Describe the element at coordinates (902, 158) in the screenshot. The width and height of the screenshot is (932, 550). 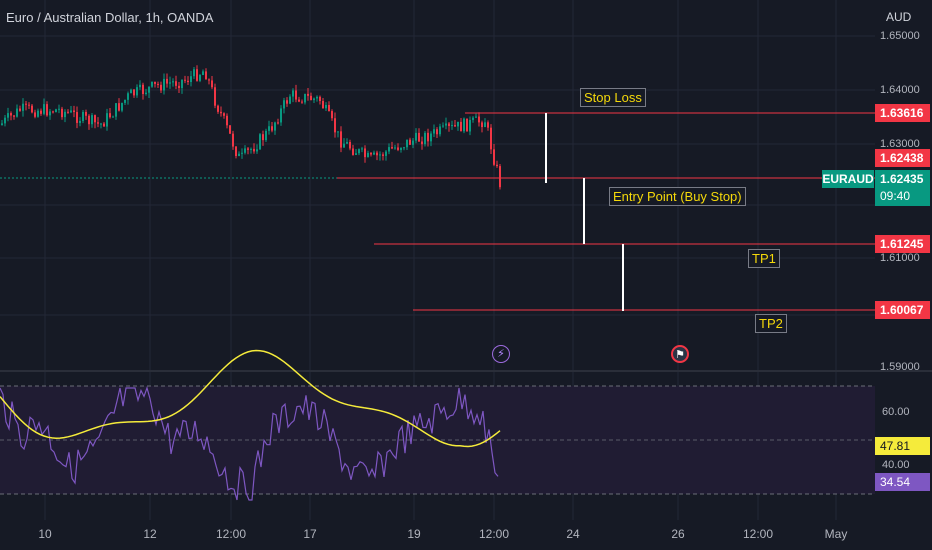
I see `current-price-red-tag: 1.62438` at that location.